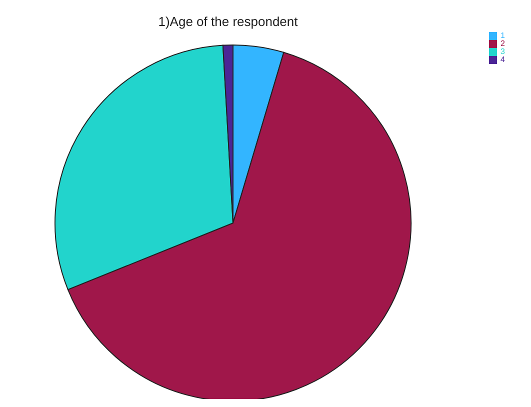  I want to click on legend-label: 1, so click(502, 35).